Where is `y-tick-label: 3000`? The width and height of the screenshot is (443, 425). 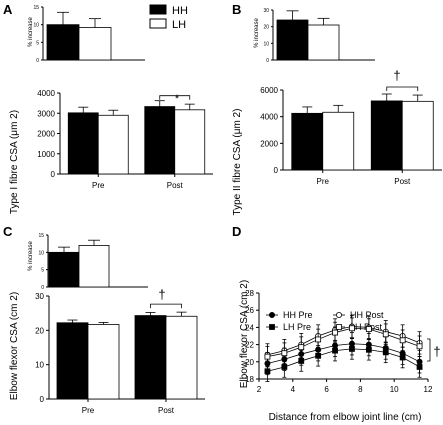 y-tick-label: 3000 is located at coordinates (46, 113).